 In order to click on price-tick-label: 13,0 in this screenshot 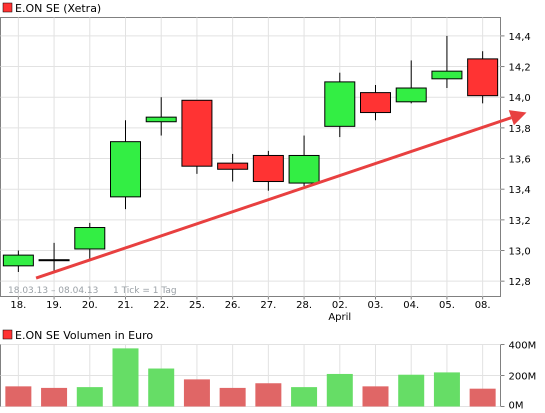, I will do `click(520, 252)`.